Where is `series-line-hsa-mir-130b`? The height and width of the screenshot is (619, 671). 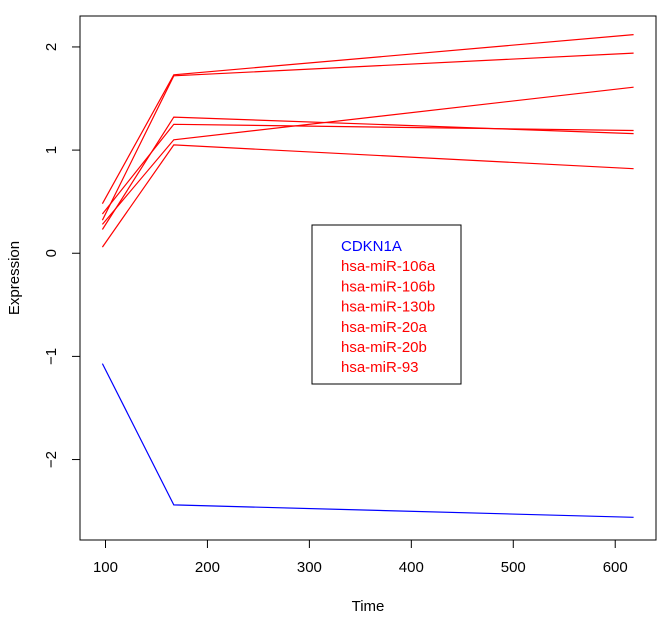
series-line-hsa-mir-130b is located at coordinates (367, 196).